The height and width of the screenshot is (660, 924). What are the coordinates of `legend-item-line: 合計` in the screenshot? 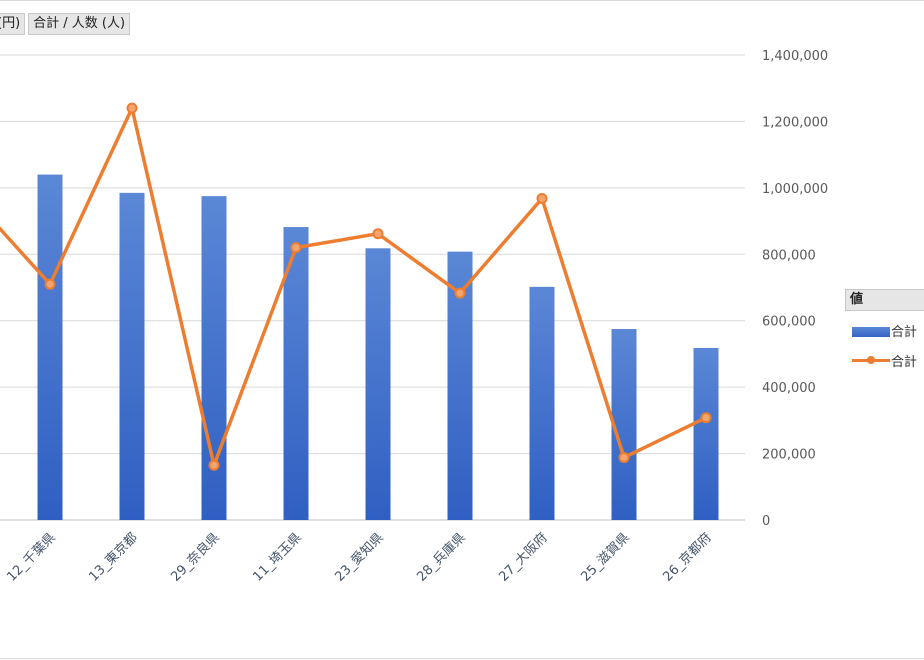 It's located at (884, 360).